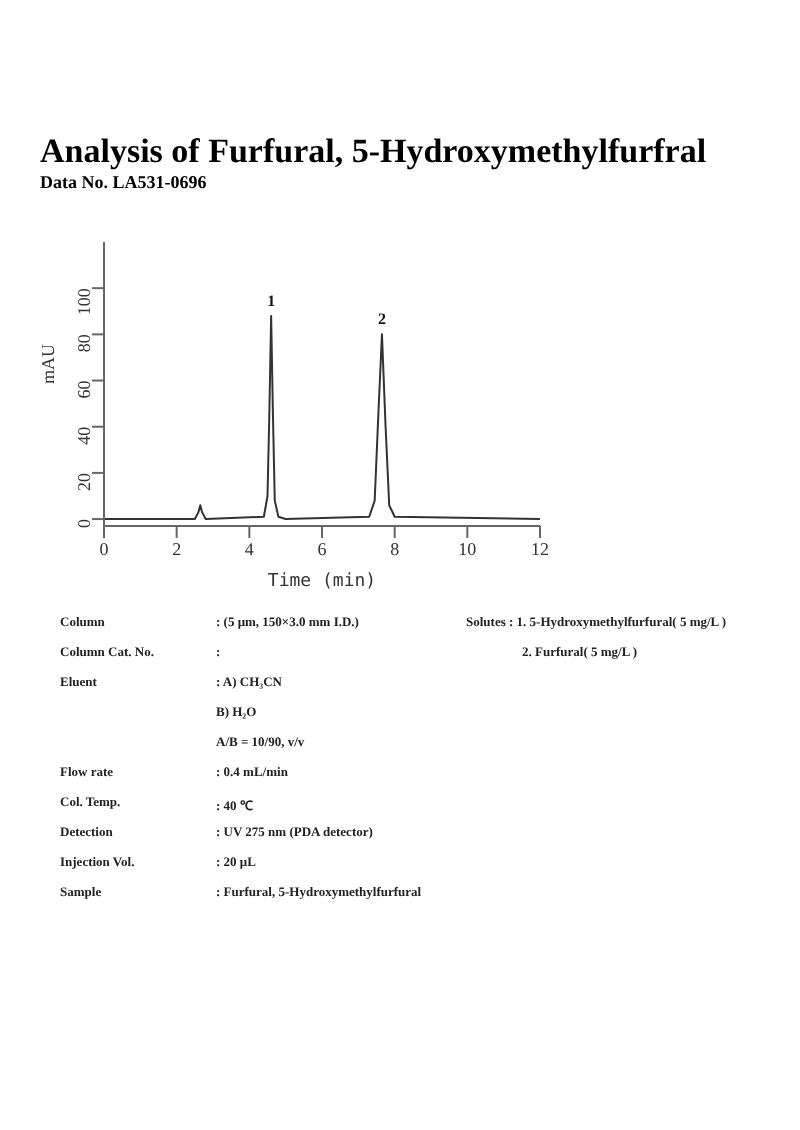  Describe the element at coordinates (322, 548) in the screenshot. I see `x-tick-label: 6` at that location.